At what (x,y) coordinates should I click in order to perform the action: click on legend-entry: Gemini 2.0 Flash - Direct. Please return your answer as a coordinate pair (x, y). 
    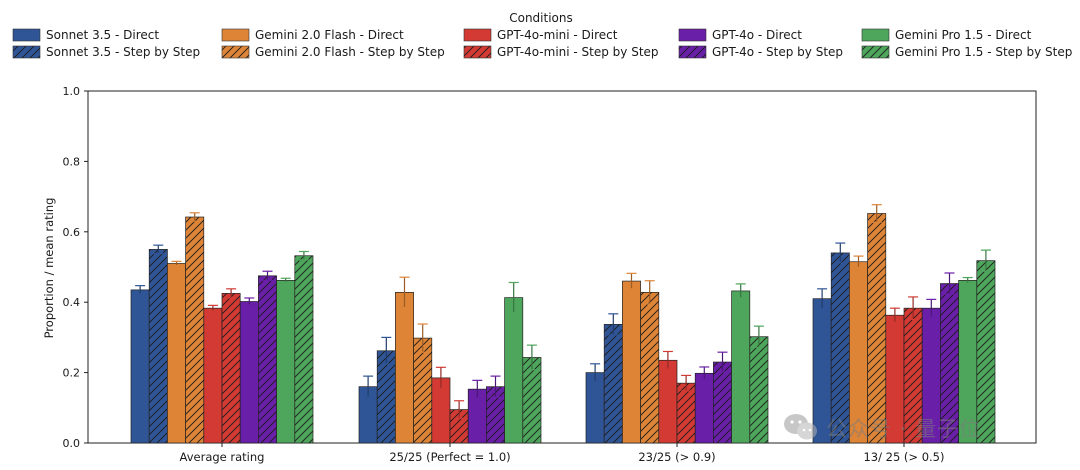
    Looking at the image, I should click on (329, 35).